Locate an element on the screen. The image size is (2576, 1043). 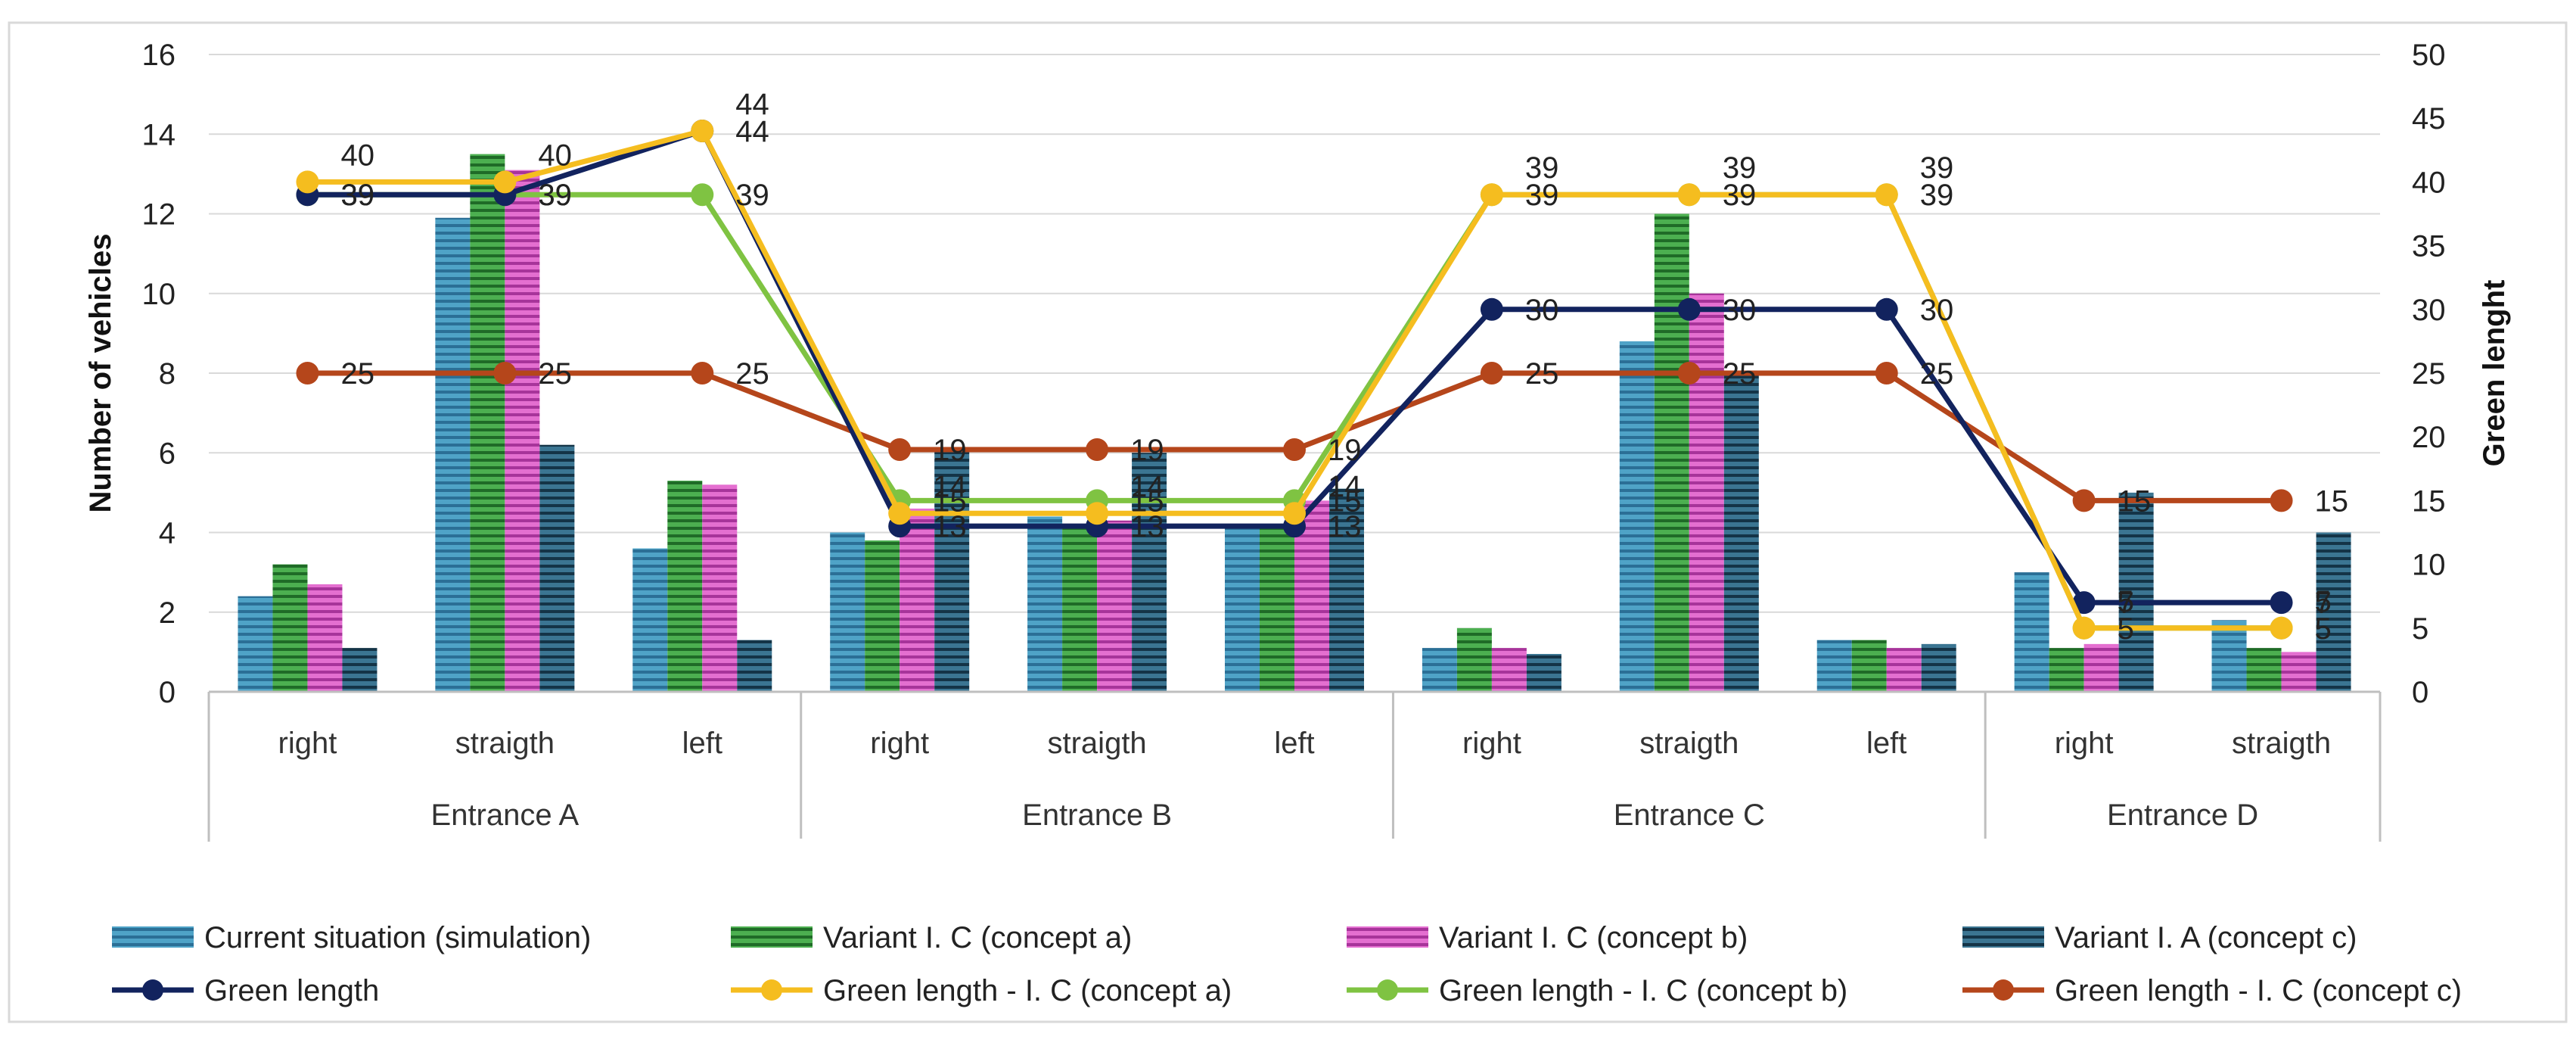
y-tick-label: 16 is located at coordinates (159, 55).